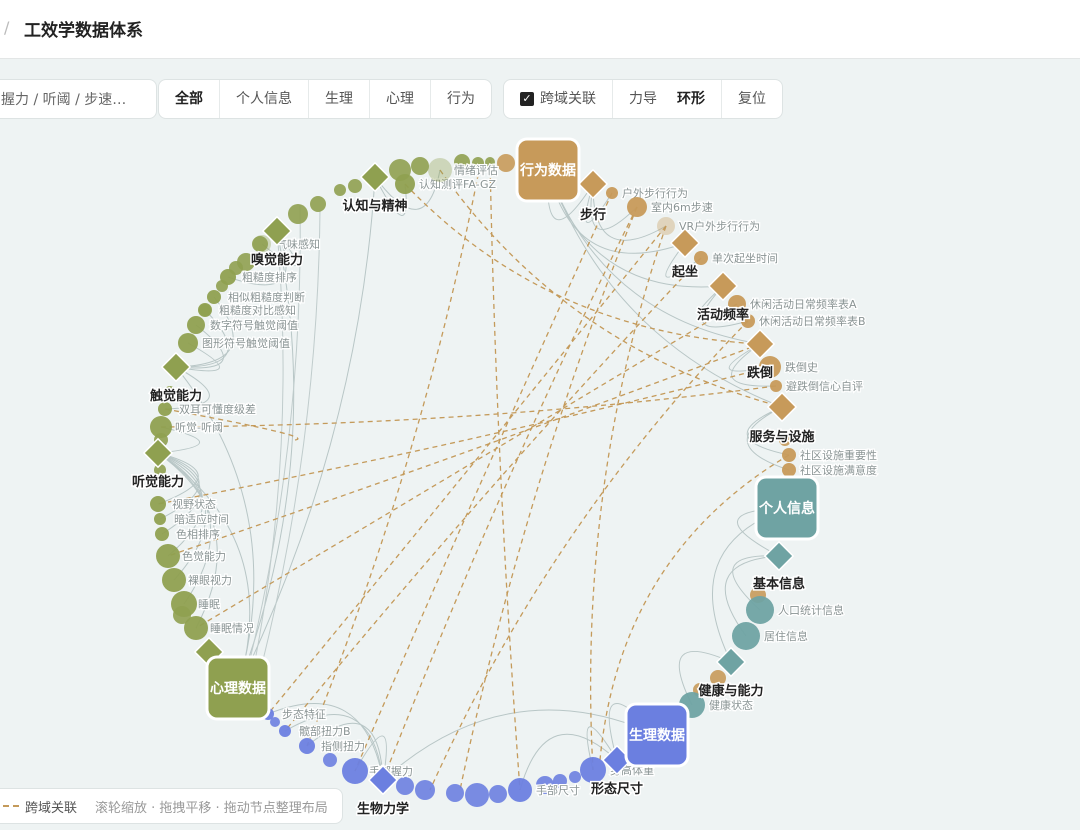  What do you see at coordinates (383, 809) in the screenshot?
I see `category-label: 生物力学` at bounding box center [383, 809].